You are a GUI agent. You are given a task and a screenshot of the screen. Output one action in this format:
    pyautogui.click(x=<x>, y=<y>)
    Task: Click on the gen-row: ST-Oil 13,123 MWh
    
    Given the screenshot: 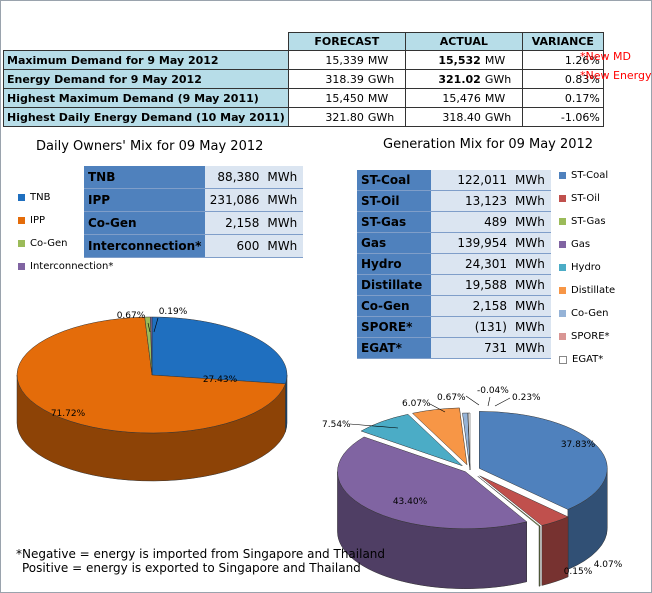 What is the action you would take?
    pyautogui.click(x=454, y=201)
    